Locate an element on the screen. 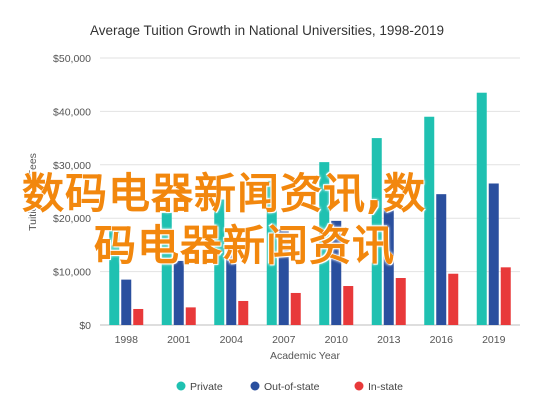 Image resolution: width=550 pixels, height=411 pixels. bar-out-of-state-2019 is located at coordinates (493, 254).